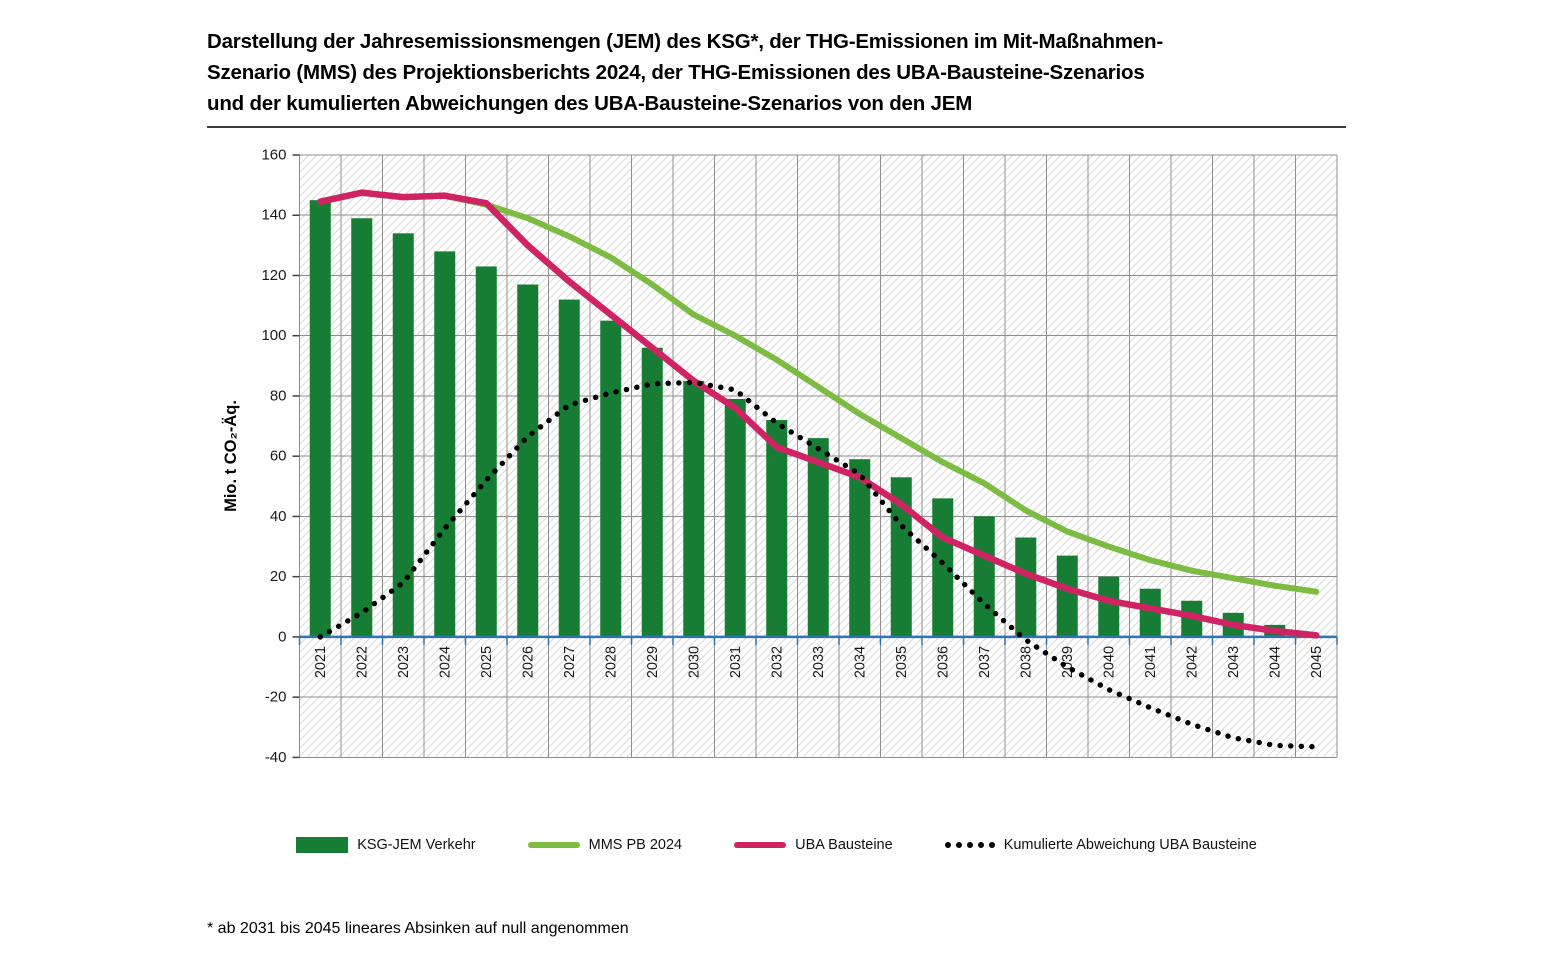 The height and width of the screenshot is (972, 1545). What do you see at coordinates (445, 662) in the screenshot?
I see `svg-text: 2024` at bounding box center [445, 662].